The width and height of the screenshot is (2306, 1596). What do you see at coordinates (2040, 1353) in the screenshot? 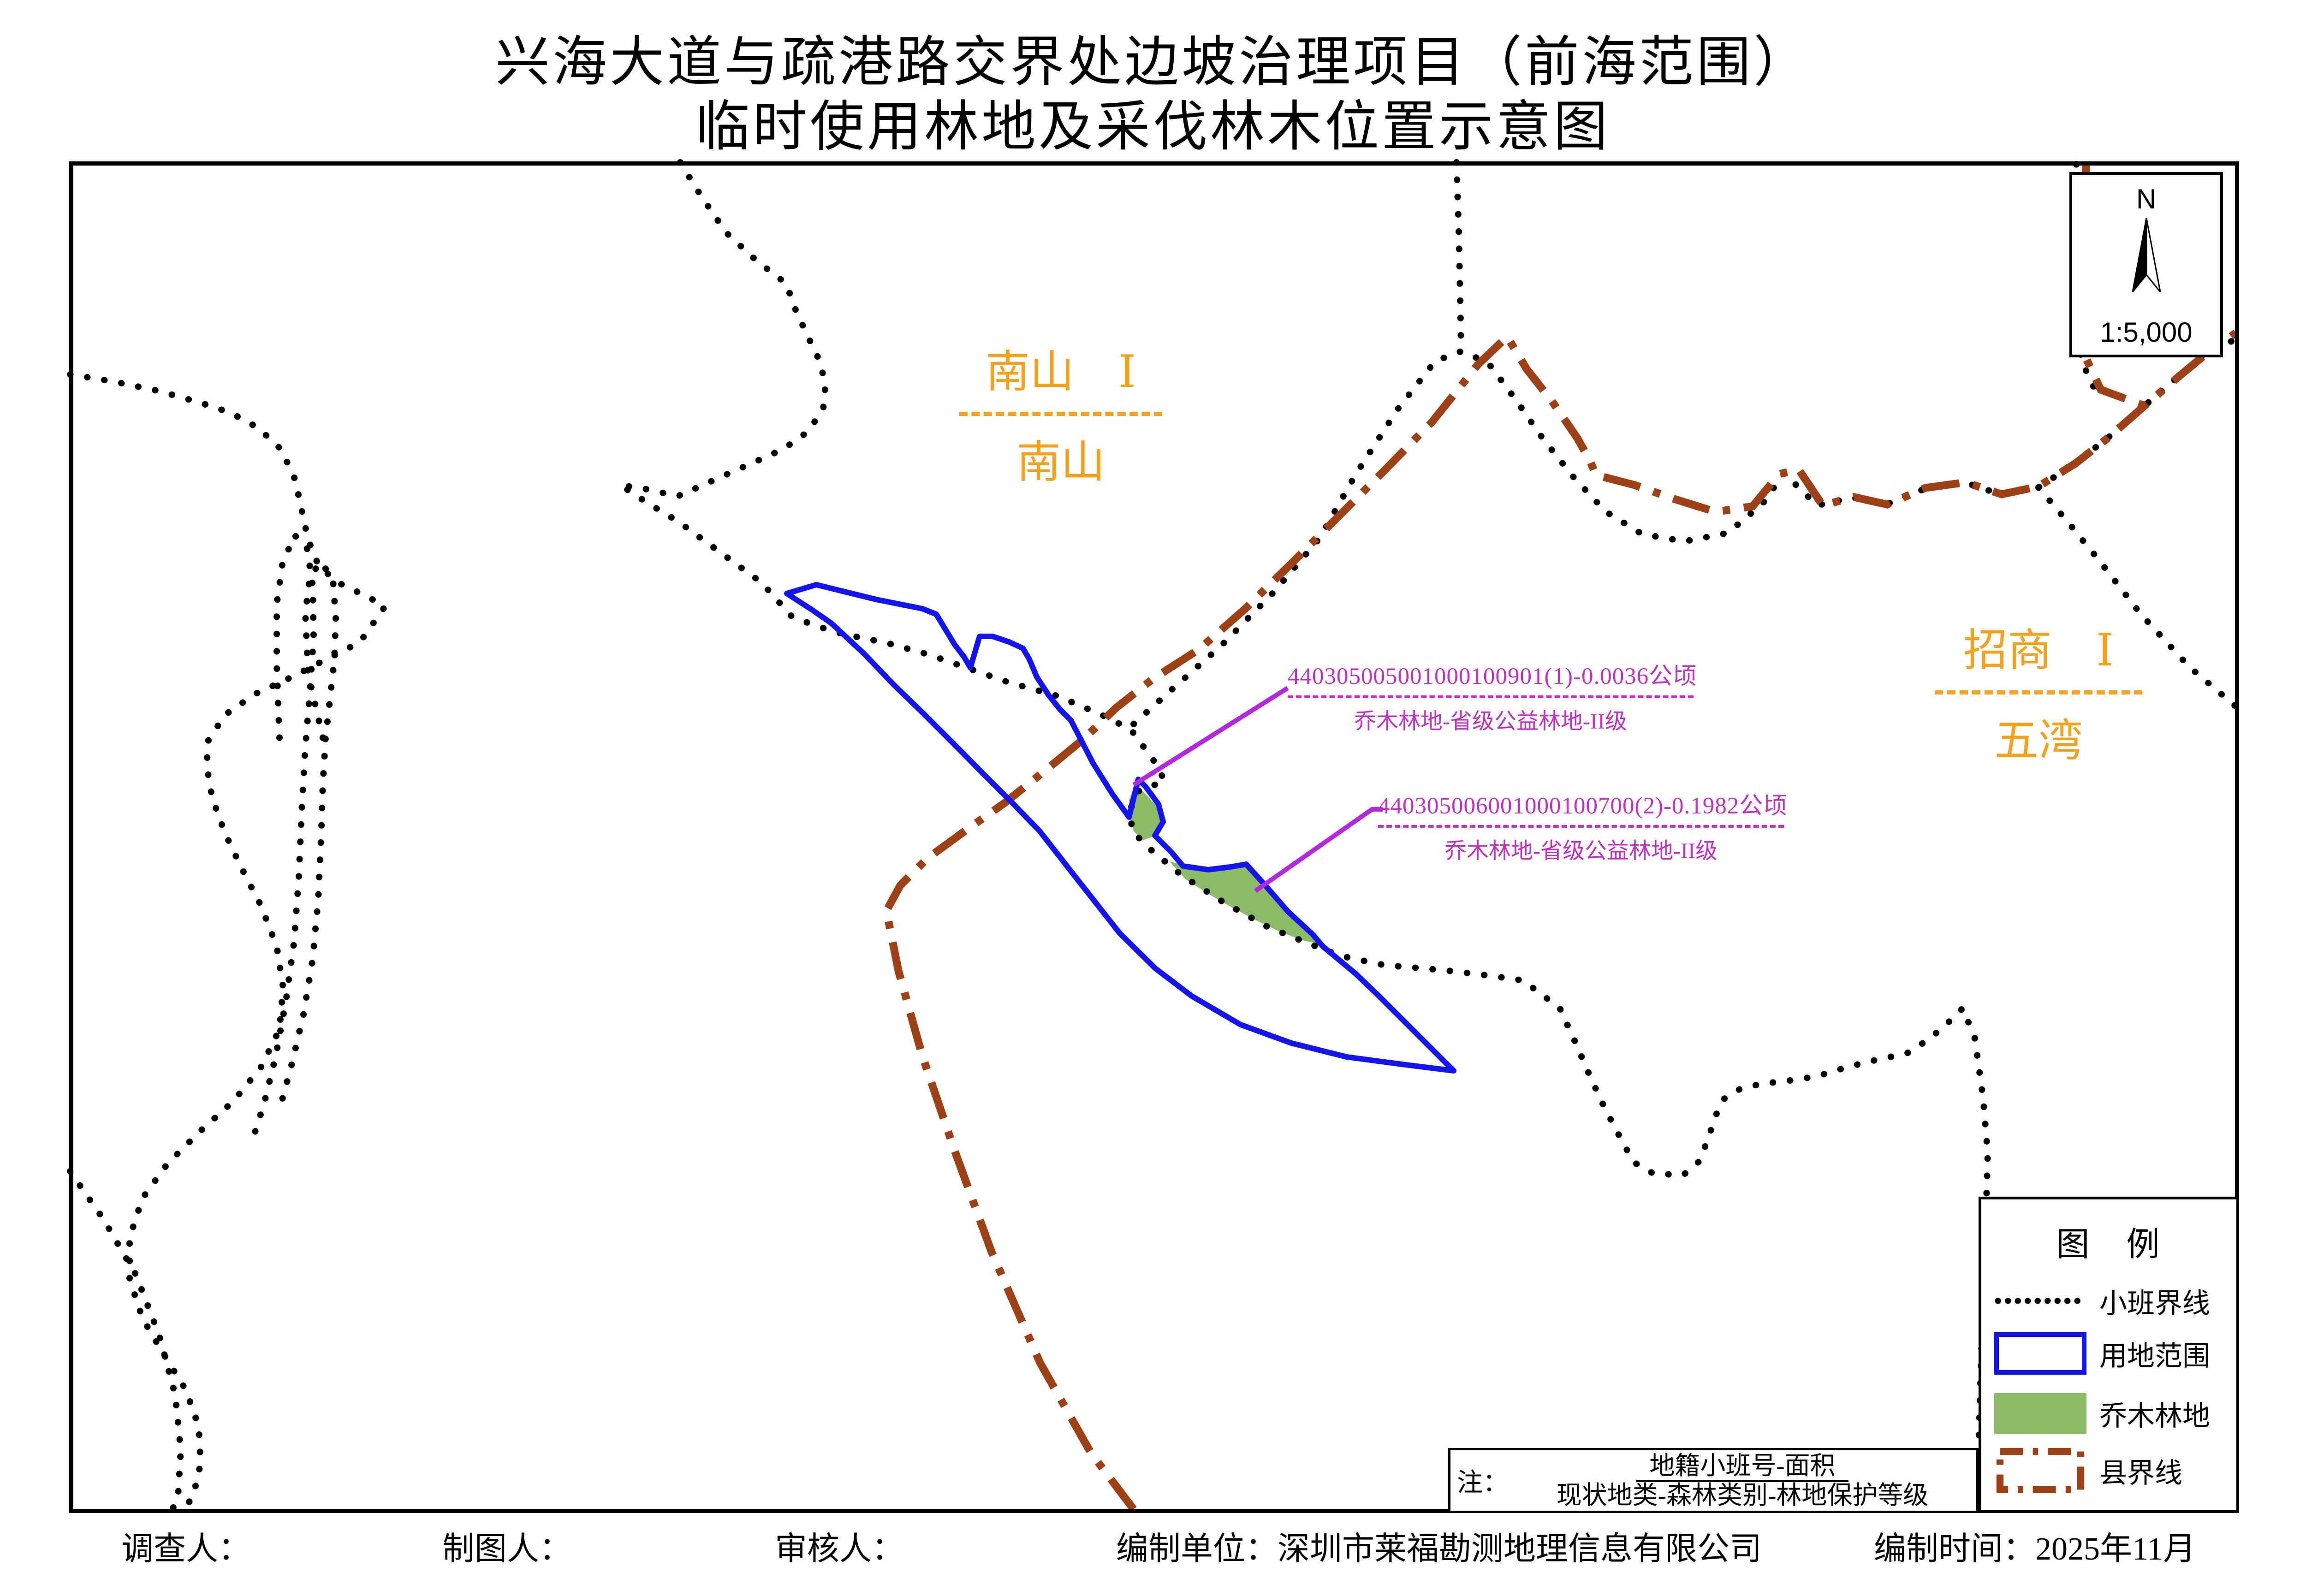
I see `landuse-swatch-icon` at bounding box center [2040, 1353].